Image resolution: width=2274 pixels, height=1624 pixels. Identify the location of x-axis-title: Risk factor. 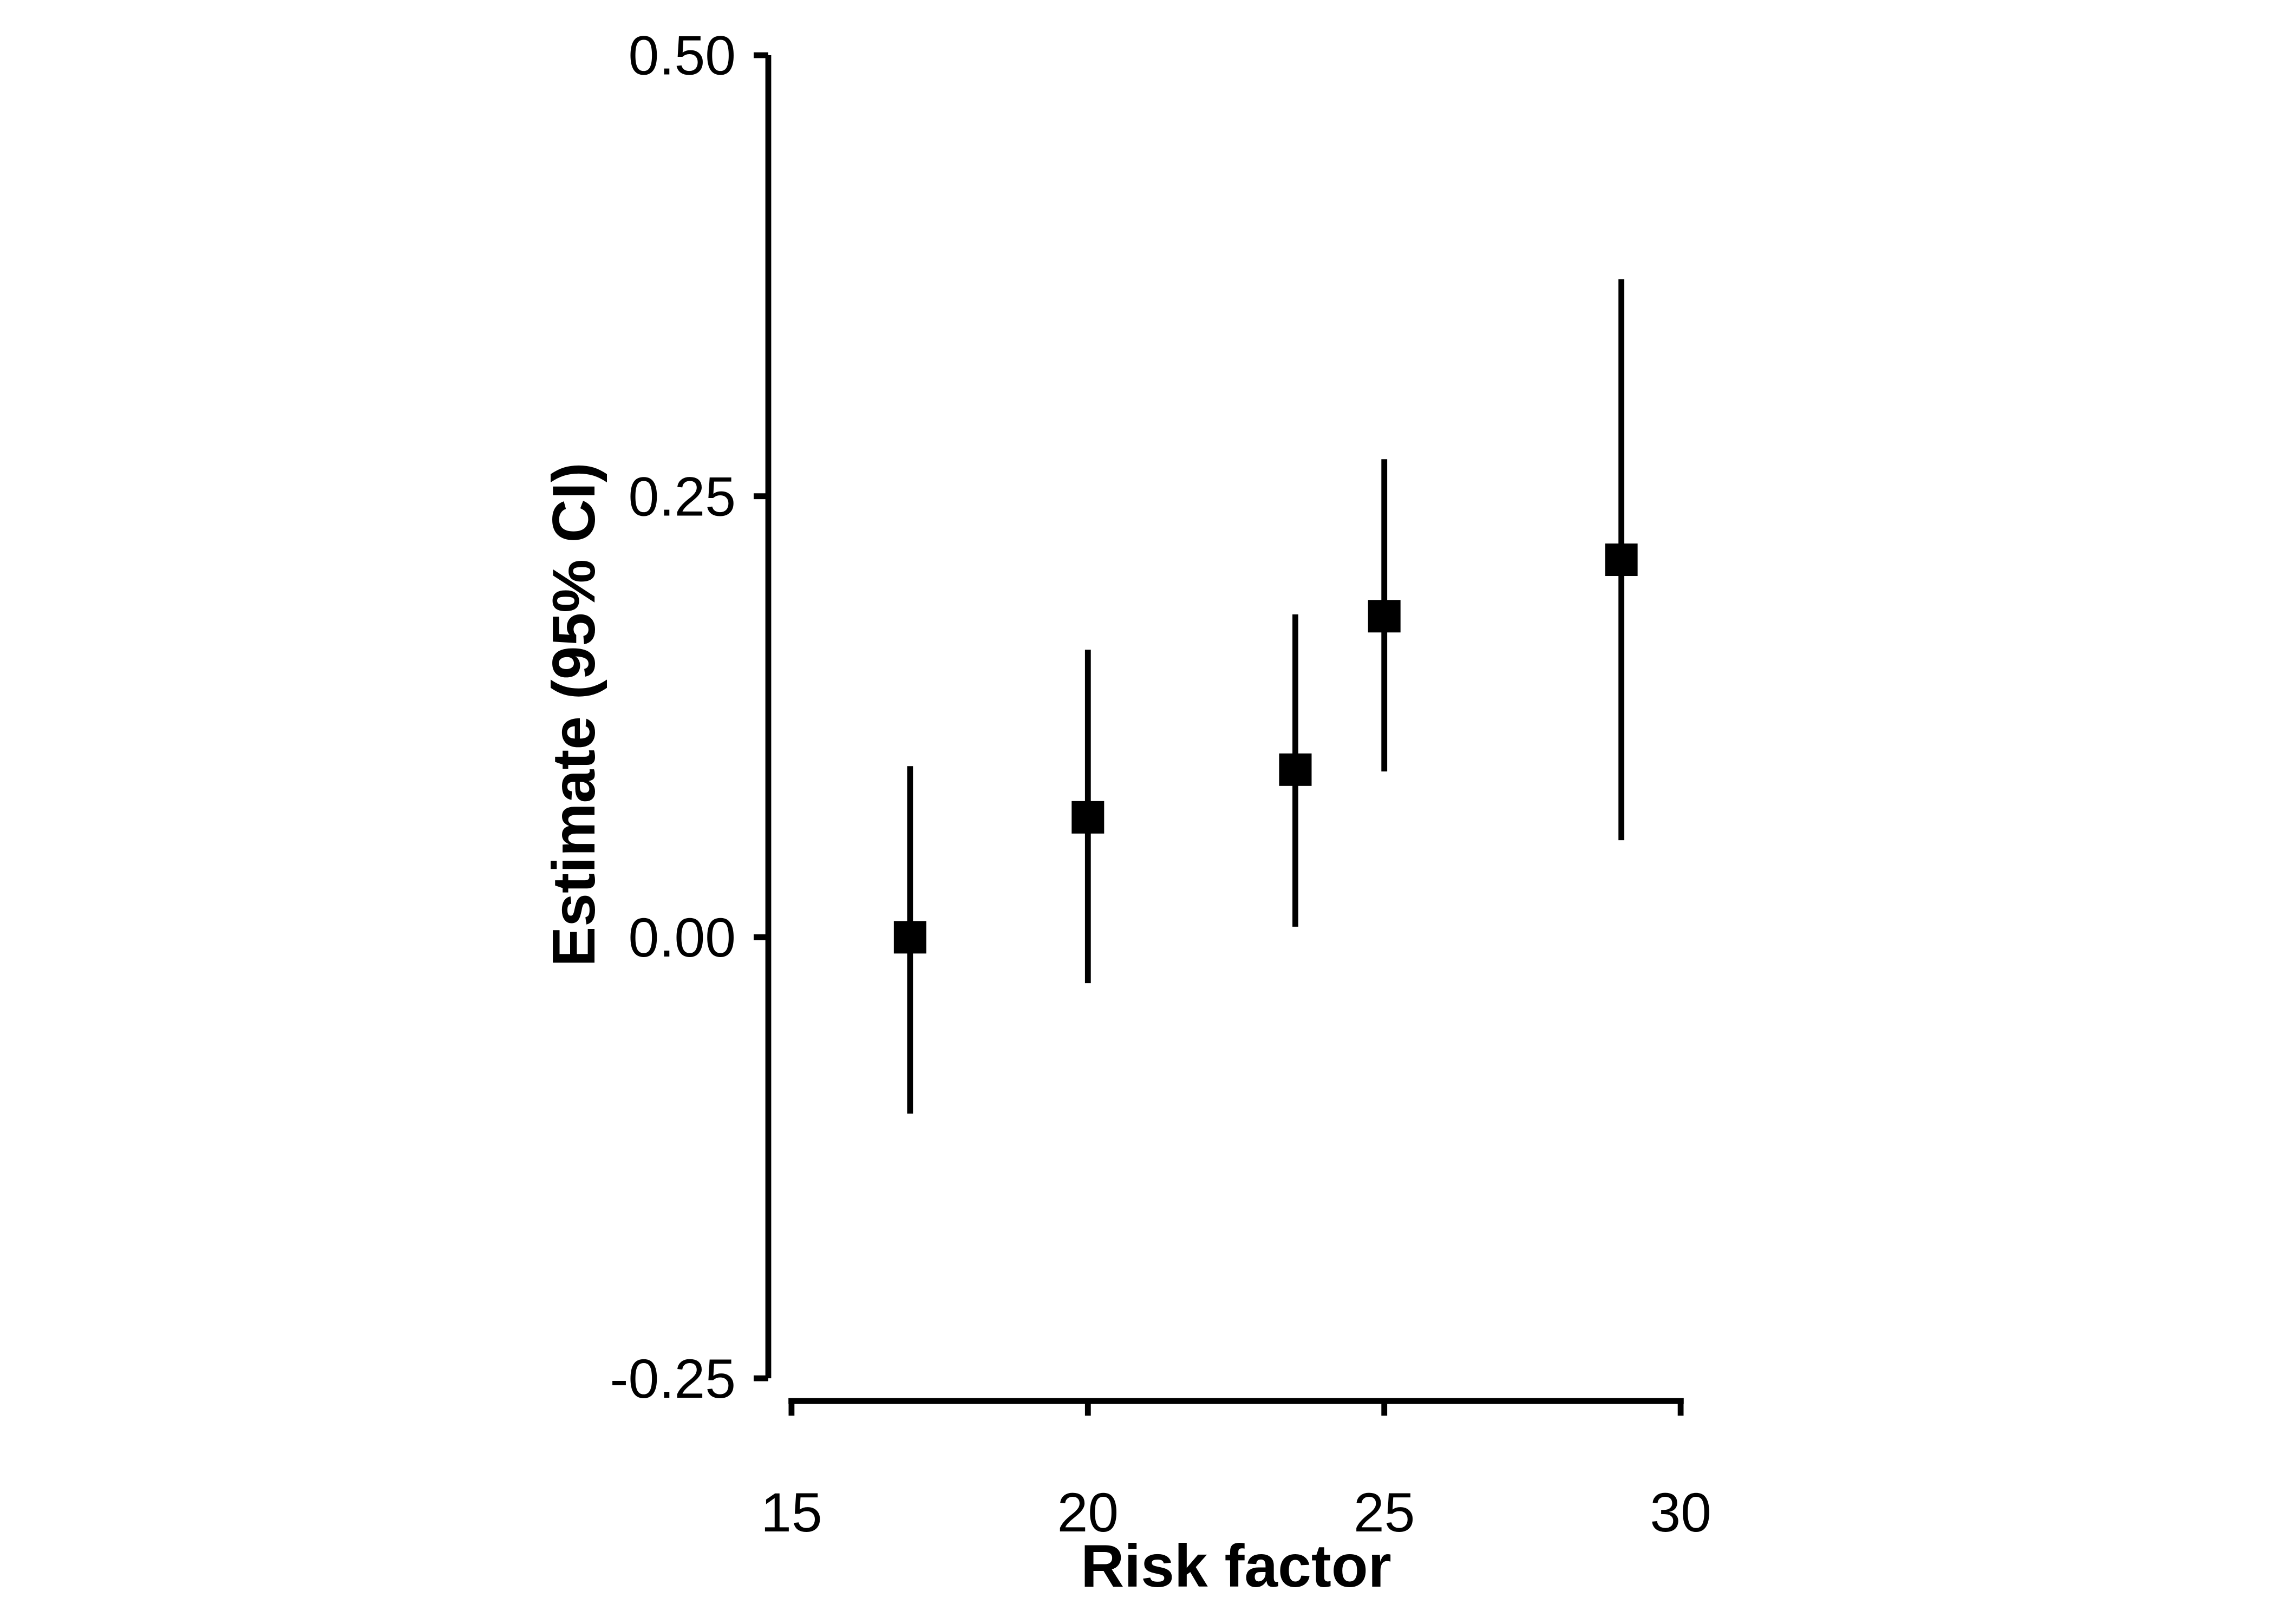
(1236, 1567).